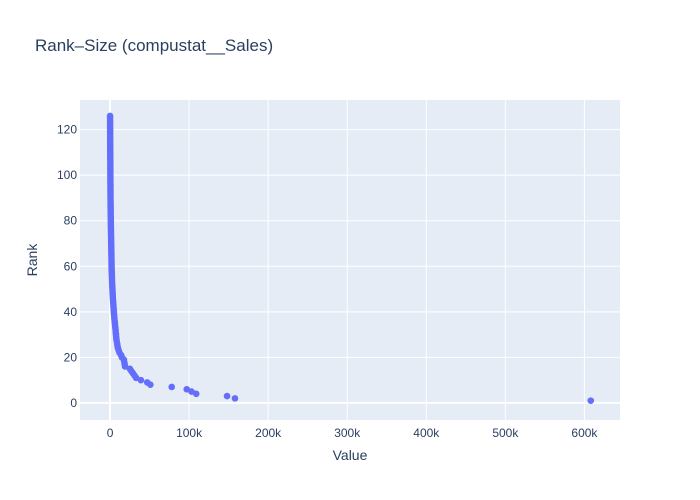  I want to click on x-axis-ticks: 0 100k 200k 300k 400k 500k 600k, so click(353, 433).